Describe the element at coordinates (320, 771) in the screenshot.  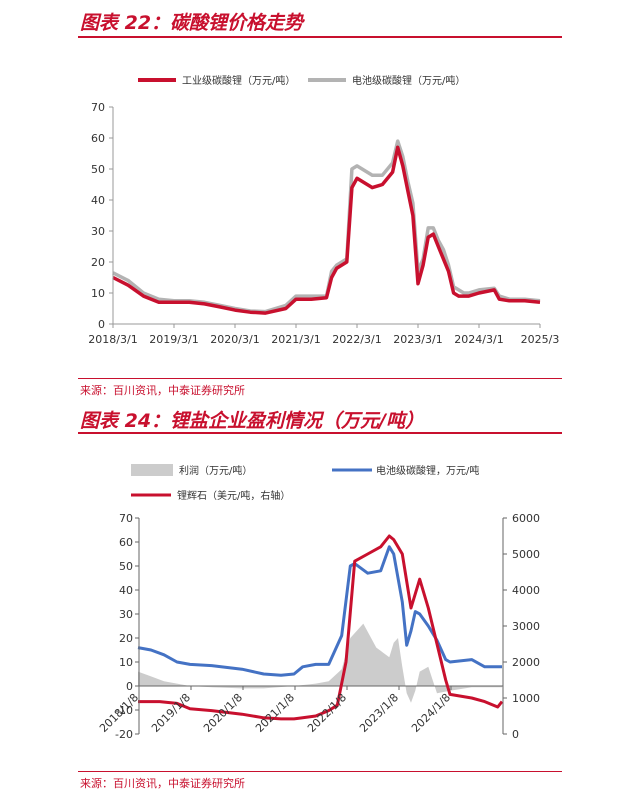
I see `figure-24-source-rule` at that location.